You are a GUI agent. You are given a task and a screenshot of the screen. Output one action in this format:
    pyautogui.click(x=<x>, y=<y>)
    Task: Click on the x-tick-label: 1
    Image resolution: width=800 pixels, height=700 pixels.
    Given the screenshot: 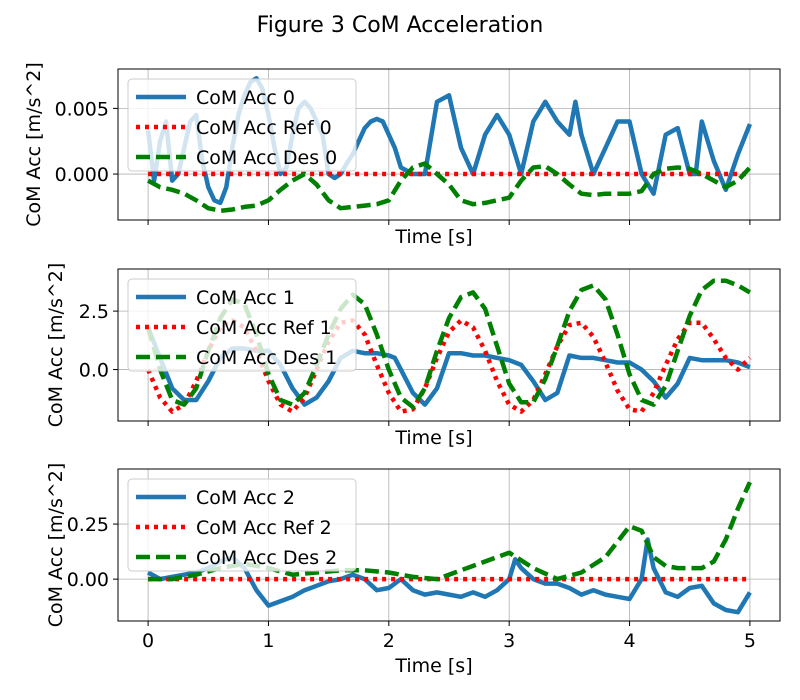 What is the action you would take?
    pyautogui.click(x=268, y=641)
    